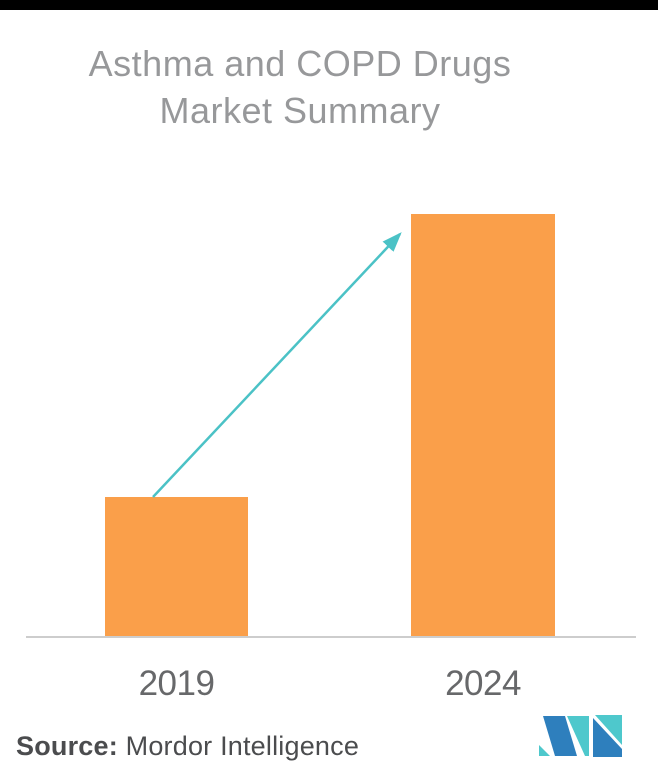  Describe the element at coordinates (242, 746) in the screenshot. I see `source-value: Mordor Intelligence` at that location.